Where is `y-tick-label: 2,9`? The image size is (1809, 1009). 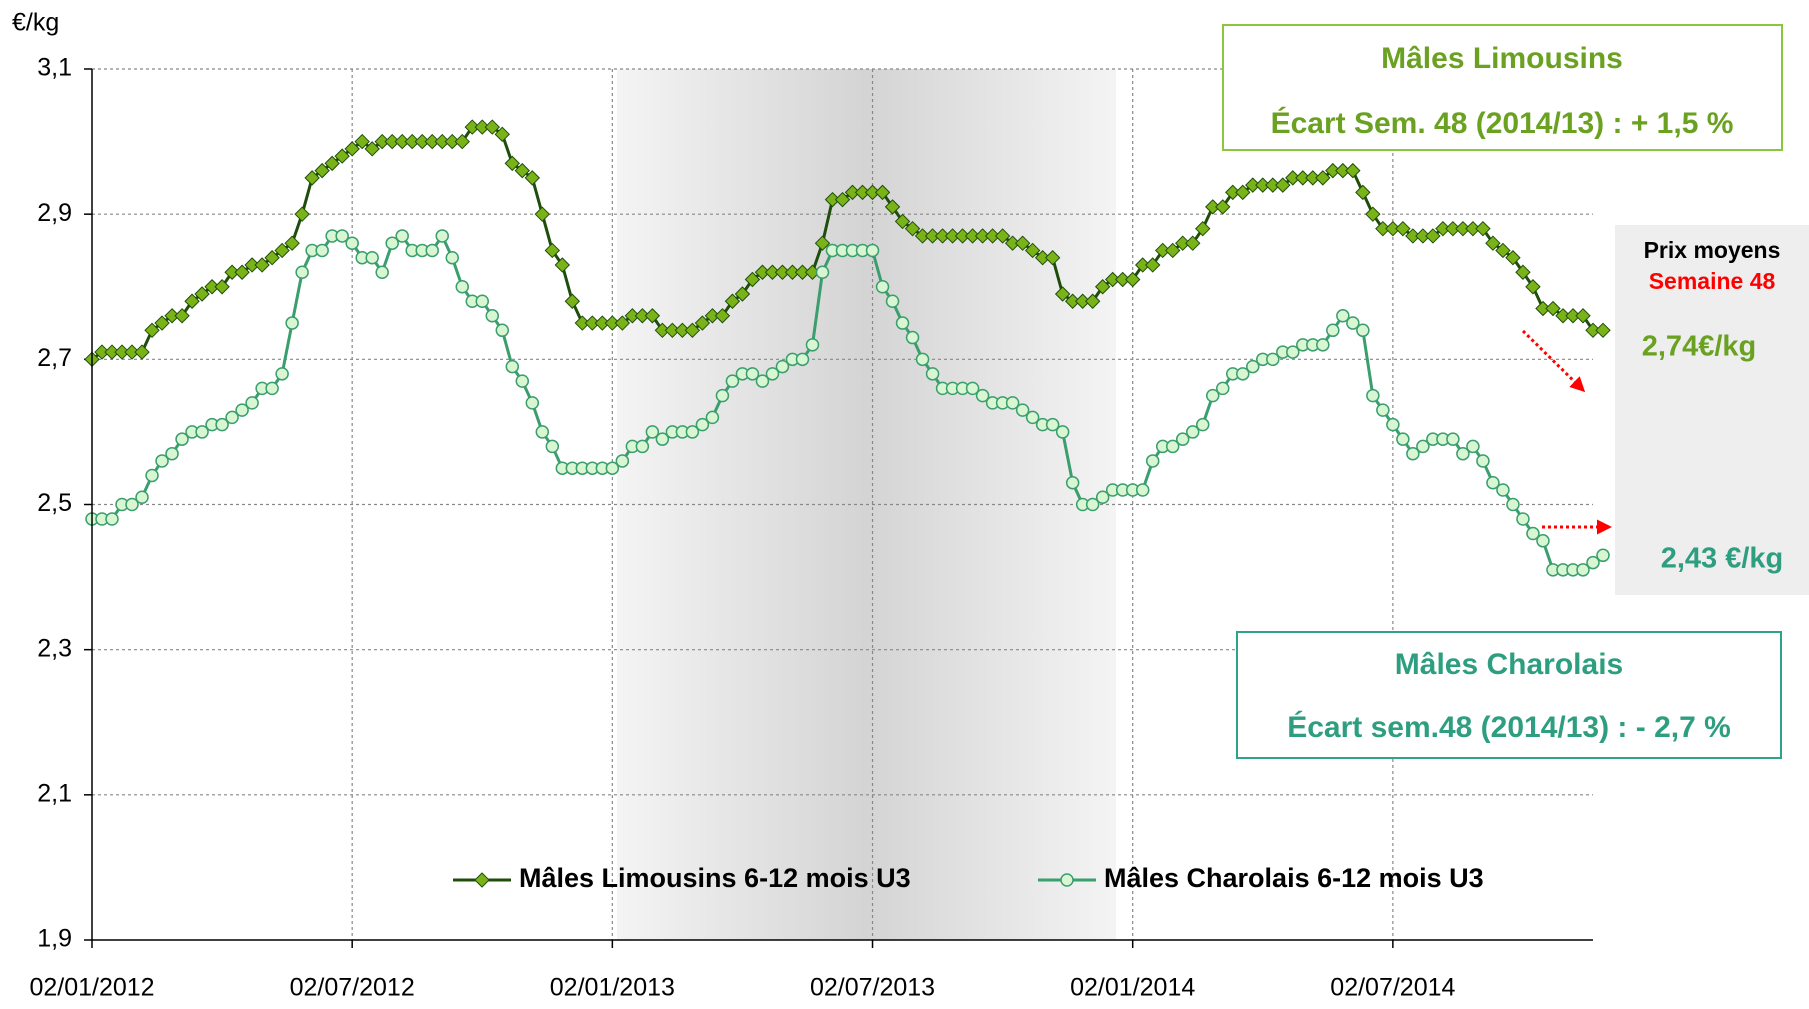 y-tick-label: 2,9 is located at coordinates (54, 213).